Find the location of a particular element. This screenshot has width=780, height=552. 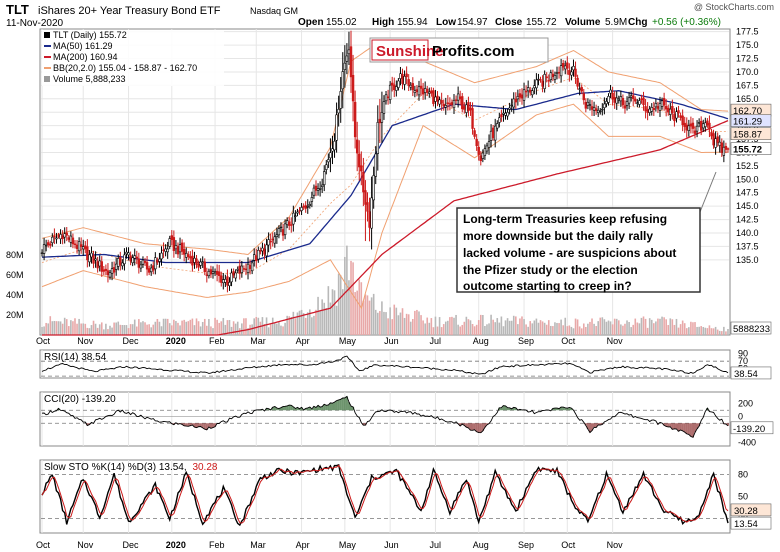

rsi-tick-label: 70 is located at coordinates (743, 361).